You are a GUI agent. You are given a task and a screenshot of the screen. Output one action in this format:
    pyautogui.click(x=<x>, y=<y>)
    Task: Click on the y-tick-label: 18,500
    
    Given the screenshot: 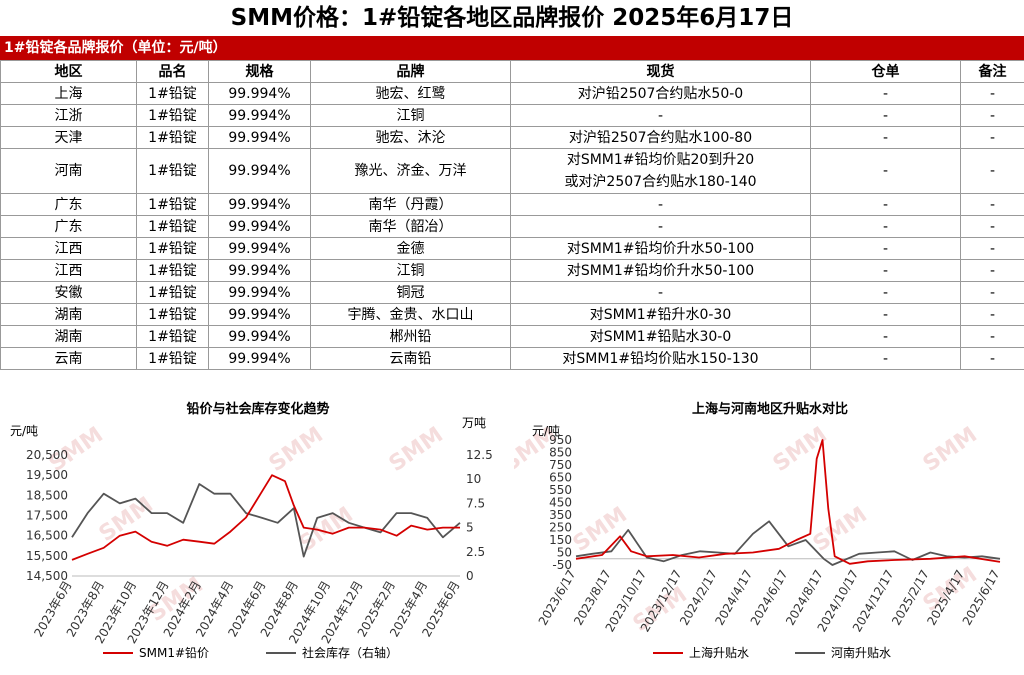 What is the action you would take?
    pyautogui.click(x=47, y=495)
    